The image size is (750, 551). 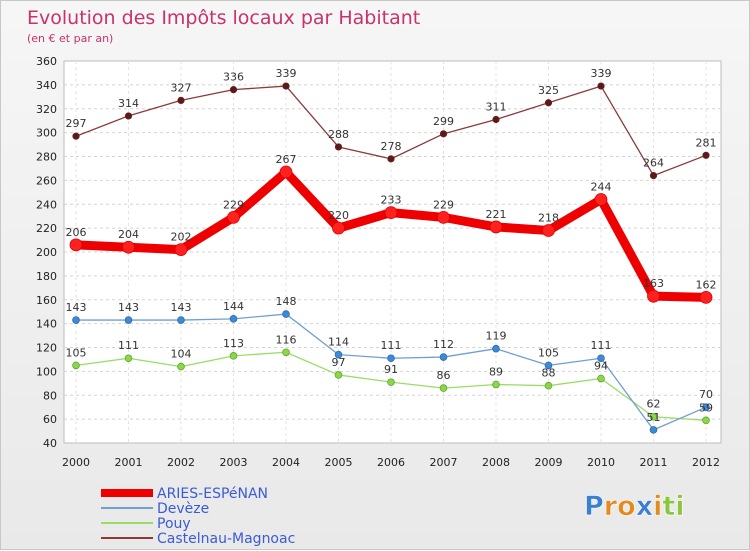 What do you see at coordinates (233, 204) in the screenshot?
I see `data-label-aries-esp-nan: 229` at bounding box center [233, 204].